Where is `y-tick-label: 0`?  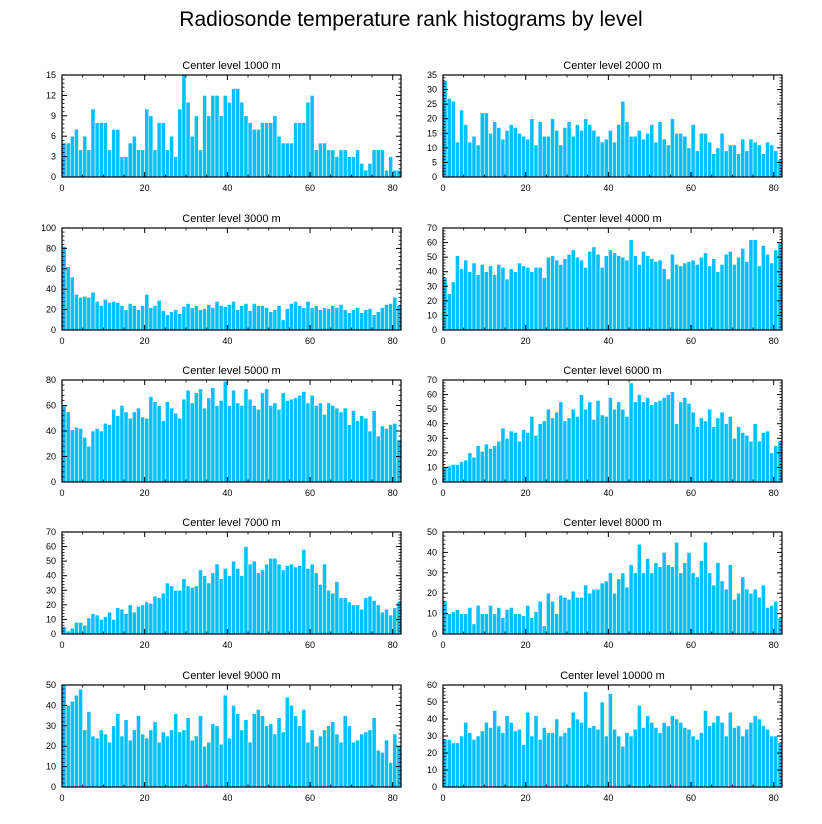 y-tick-label: 0 is located at coordinates (434, 330).